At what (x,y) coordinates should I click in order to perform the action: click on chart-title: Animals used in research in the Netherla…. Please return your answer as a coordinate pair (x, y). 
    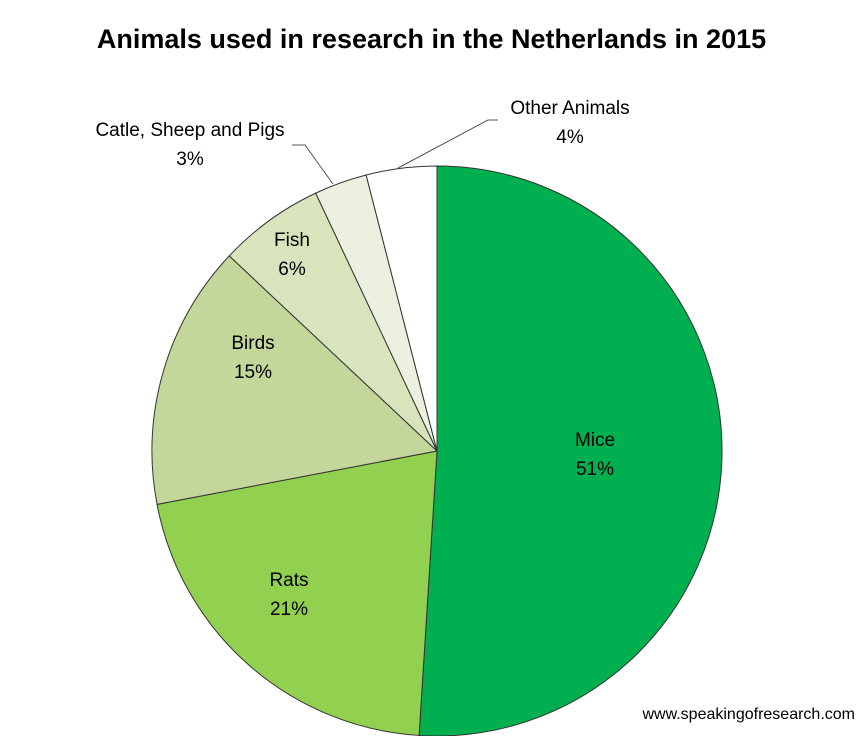
    Looking at the image, I should click on (431, 39).